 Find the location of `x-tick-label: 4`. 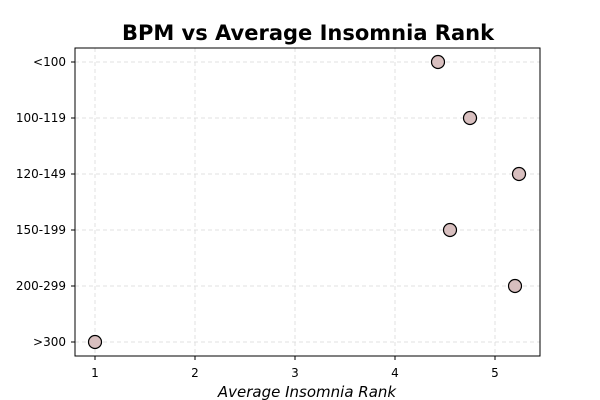

x-tick-label: 4 is located at coordinates (395, 373).